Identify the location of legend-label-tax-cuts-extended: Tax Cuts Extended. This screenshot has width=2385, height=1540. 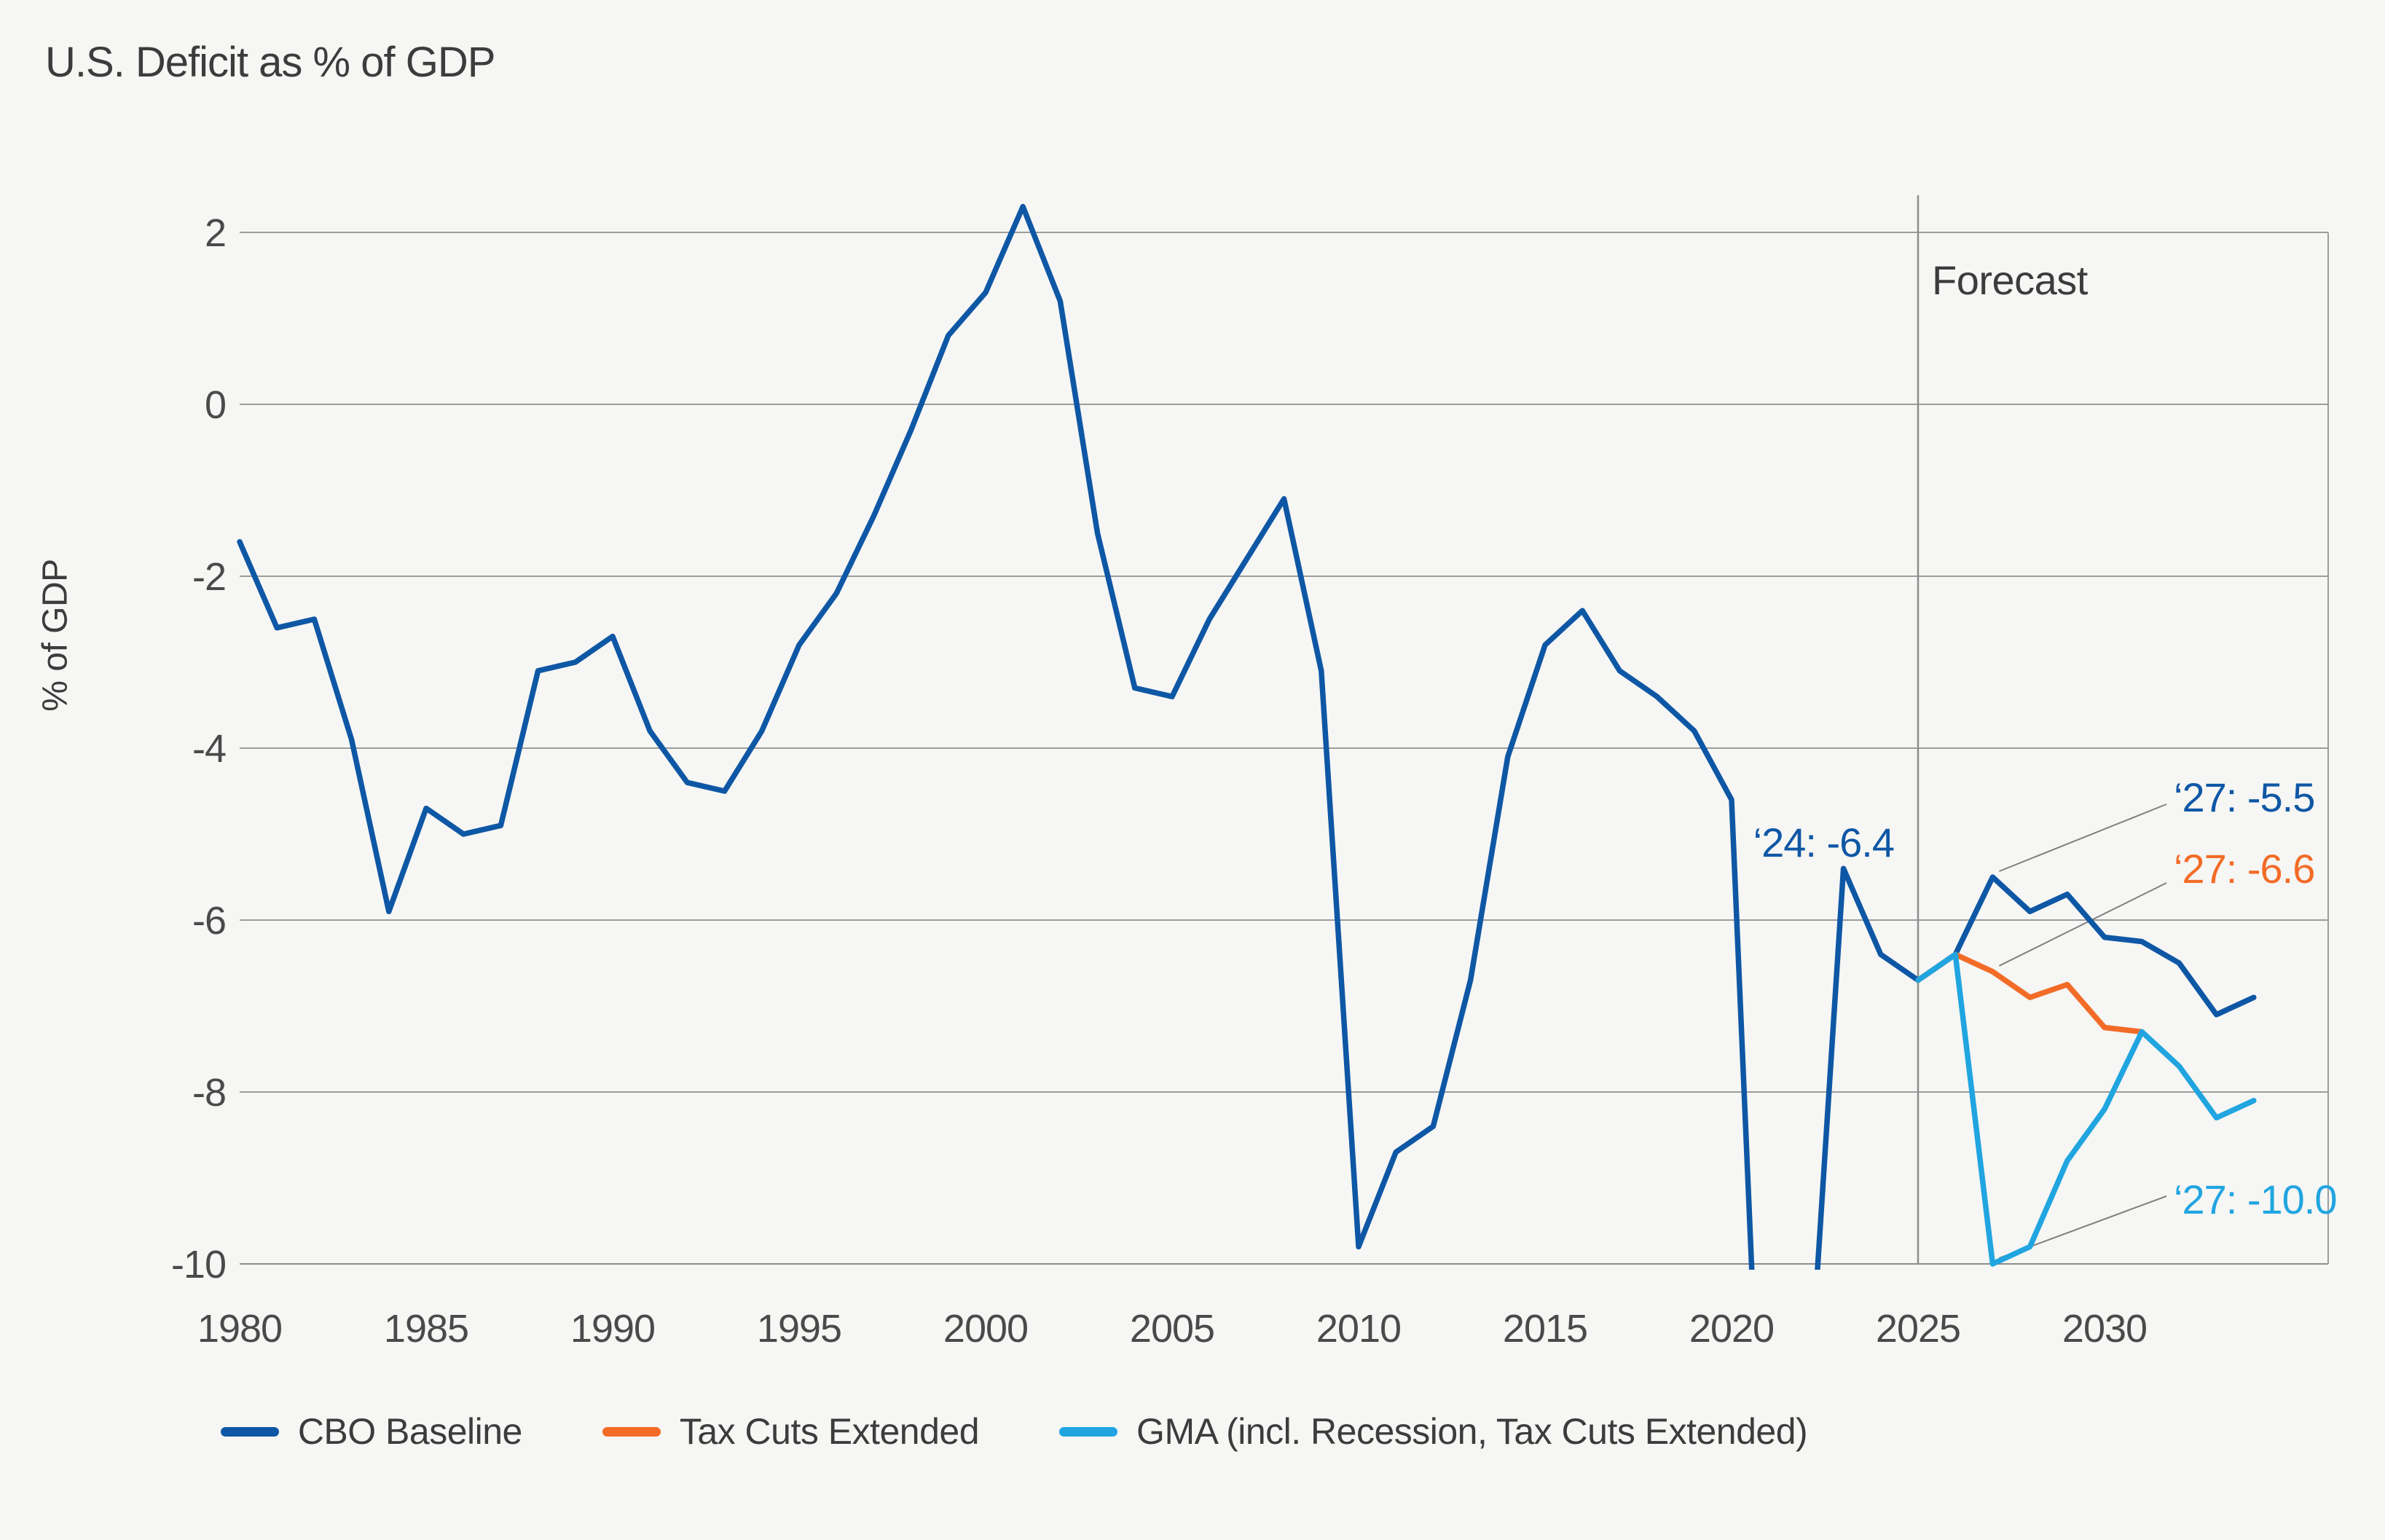
(829, 1431).